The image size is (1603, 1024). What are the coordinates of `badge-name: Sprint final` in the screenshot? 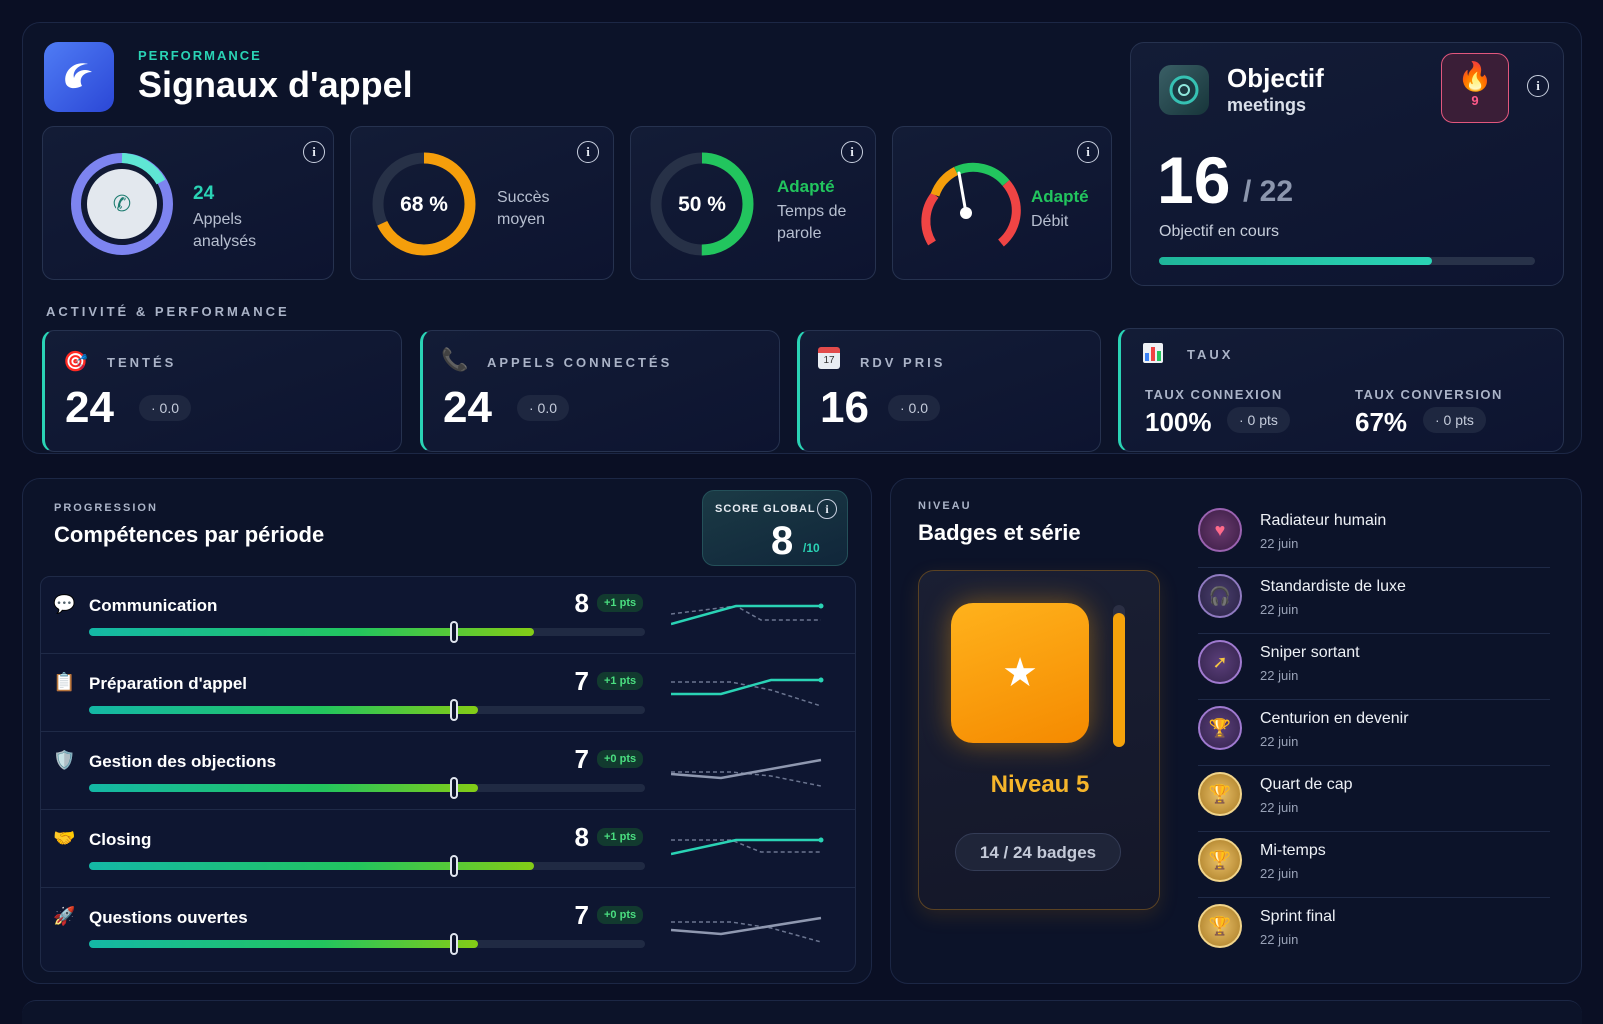 It's located at (1298, 916).